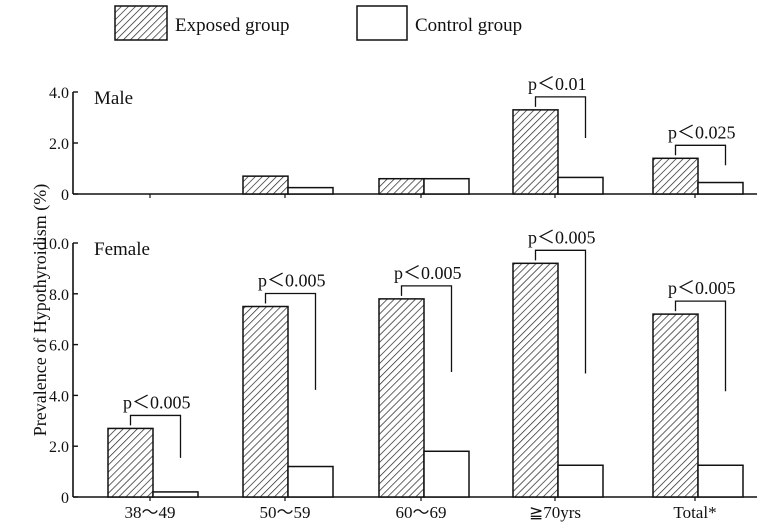 The image size is (767, 524). I want to click on female-panel-label: Female, so click(122, 249).